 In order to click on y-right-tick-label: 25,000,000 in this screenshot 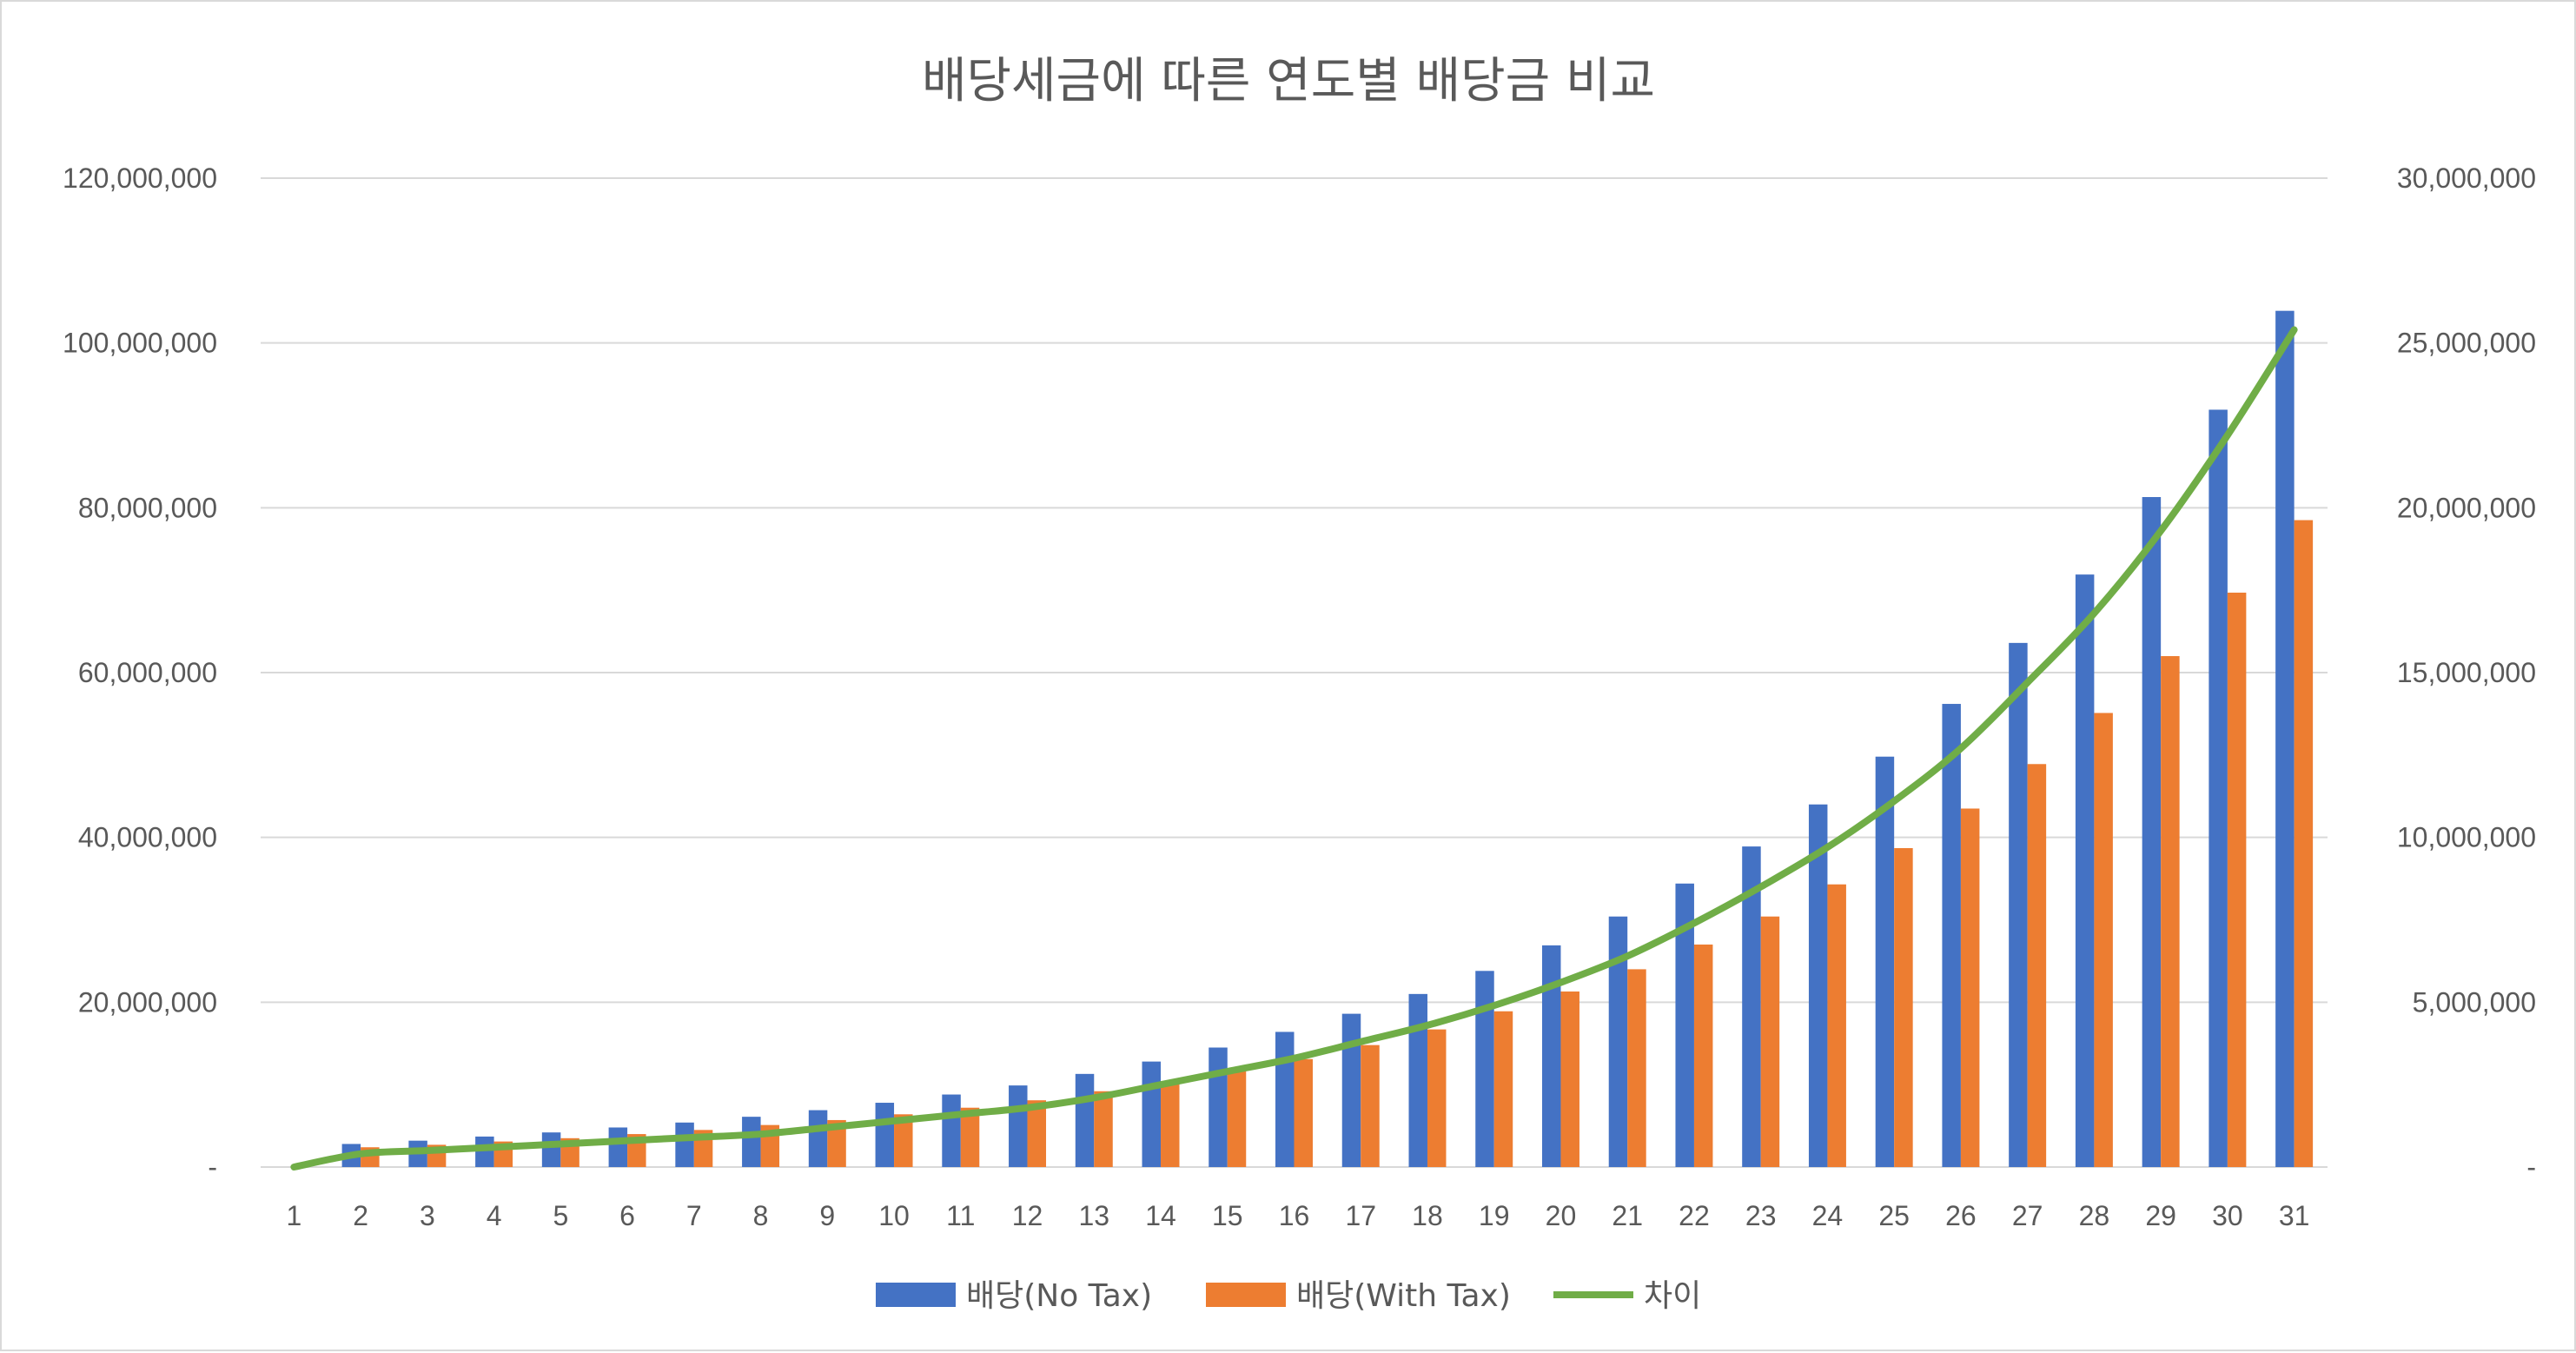, I will do `click(2466, 343)`.